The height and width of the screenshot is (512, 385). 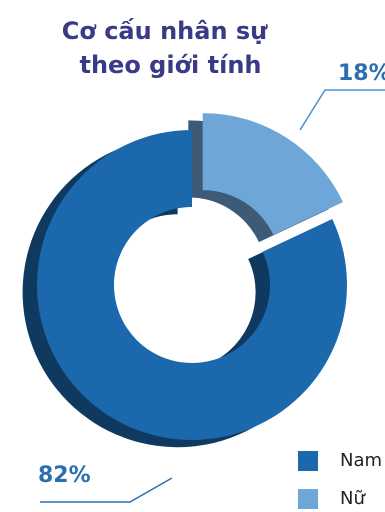 I want to click on slice-n, so click(x=272, y=174).